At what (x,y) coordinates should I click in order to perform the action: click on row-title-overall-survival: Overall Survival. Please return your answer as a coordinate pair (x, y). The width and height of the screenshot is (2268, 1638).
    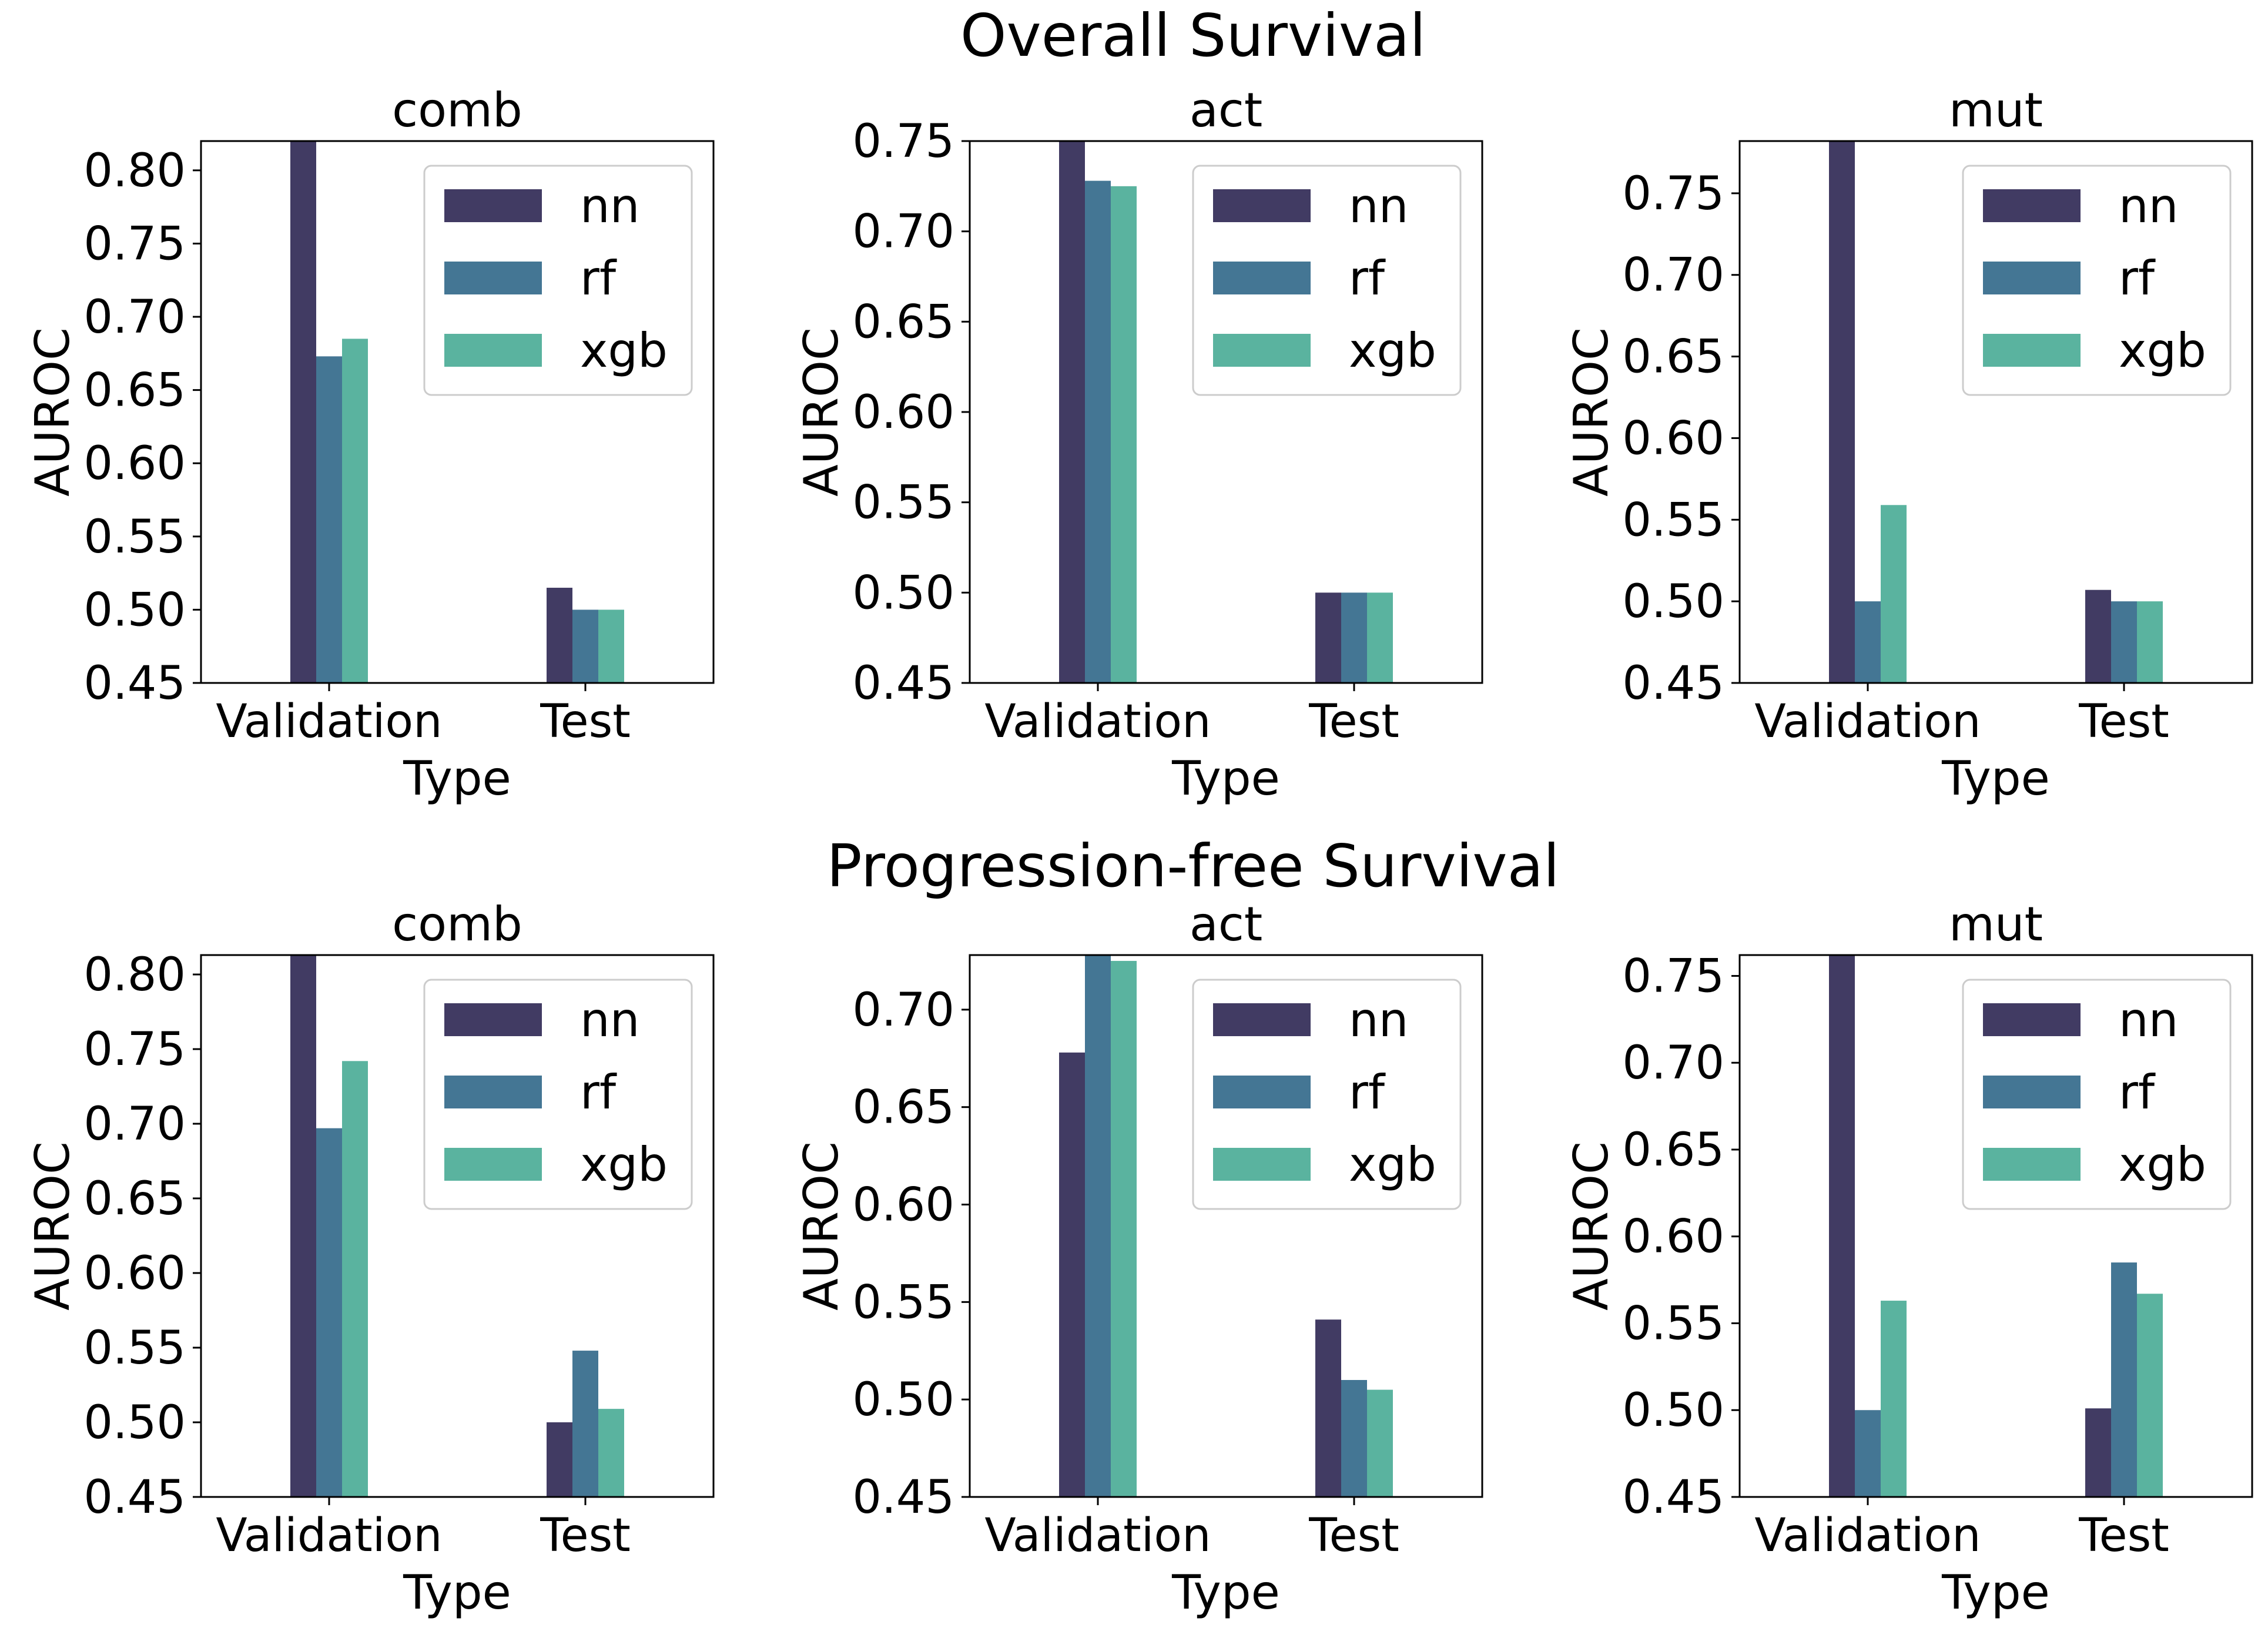
    Looking at the image, I should click on (1193, 35).